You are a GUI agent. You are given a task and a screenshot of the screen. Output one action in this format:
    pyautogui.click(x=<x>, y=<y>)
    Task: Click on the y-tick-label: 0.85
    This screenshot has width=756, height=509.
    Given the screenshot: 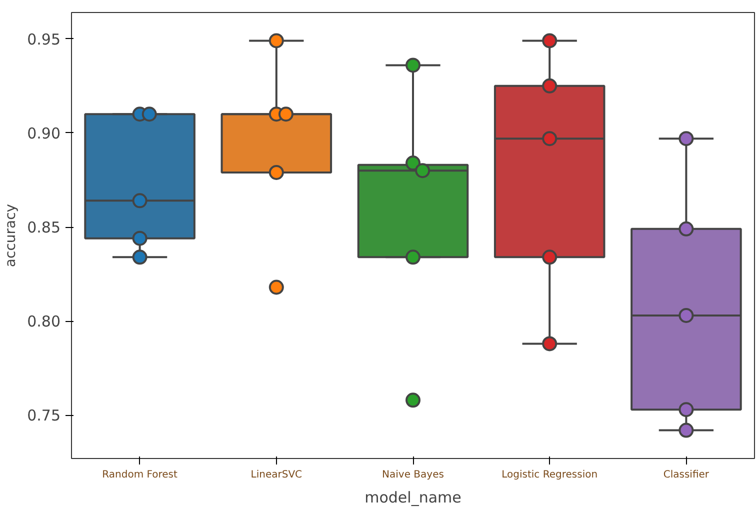 What is the action you would take?
    pyautogui.click(x=44, y=227)
    